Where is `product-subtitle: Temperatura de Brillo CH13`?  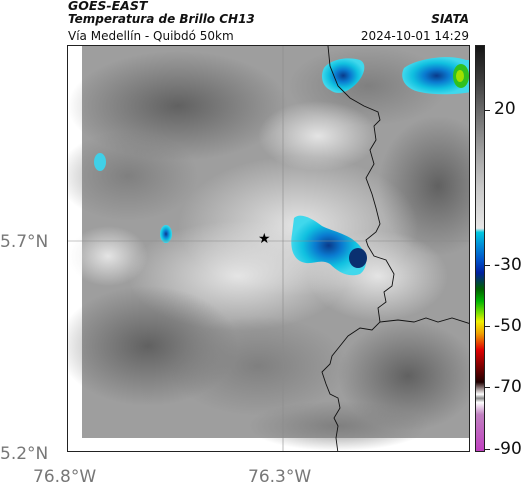
product-subtitle: Temperatura de Brillo CH13 is located at coordinates (161, 19).